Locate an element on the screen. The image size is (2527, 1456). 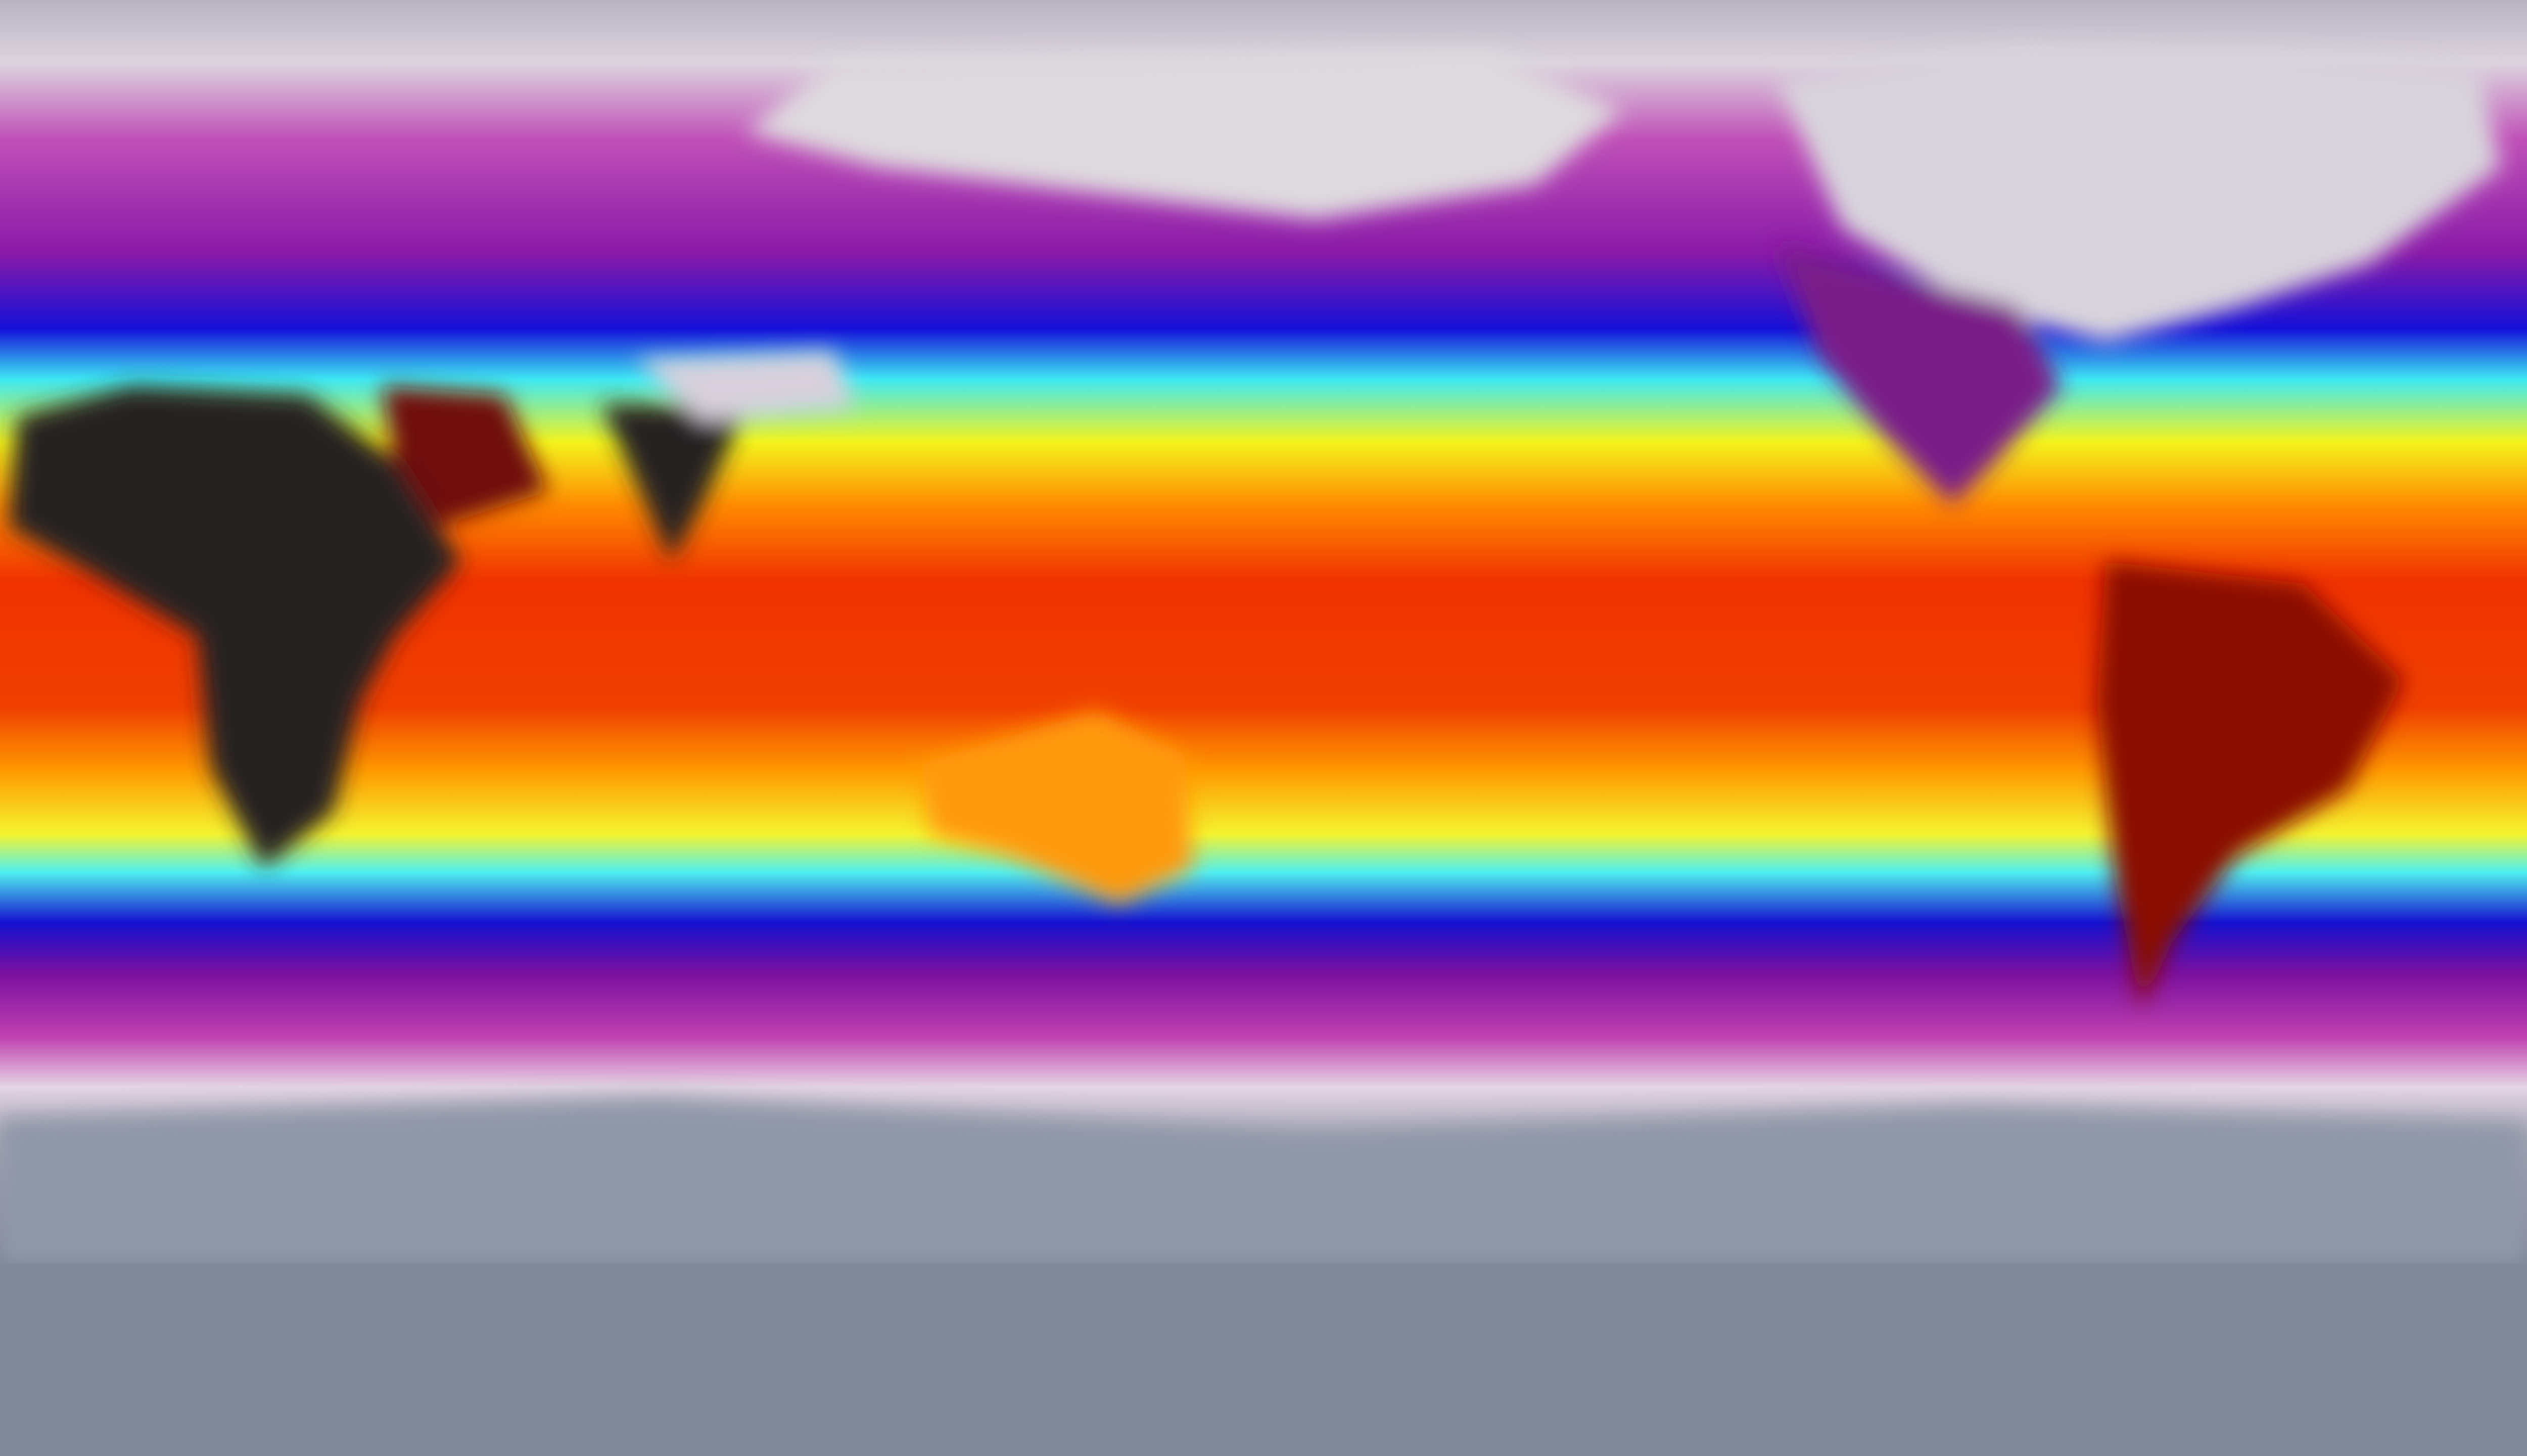
india is located at coordinates (673, 482).